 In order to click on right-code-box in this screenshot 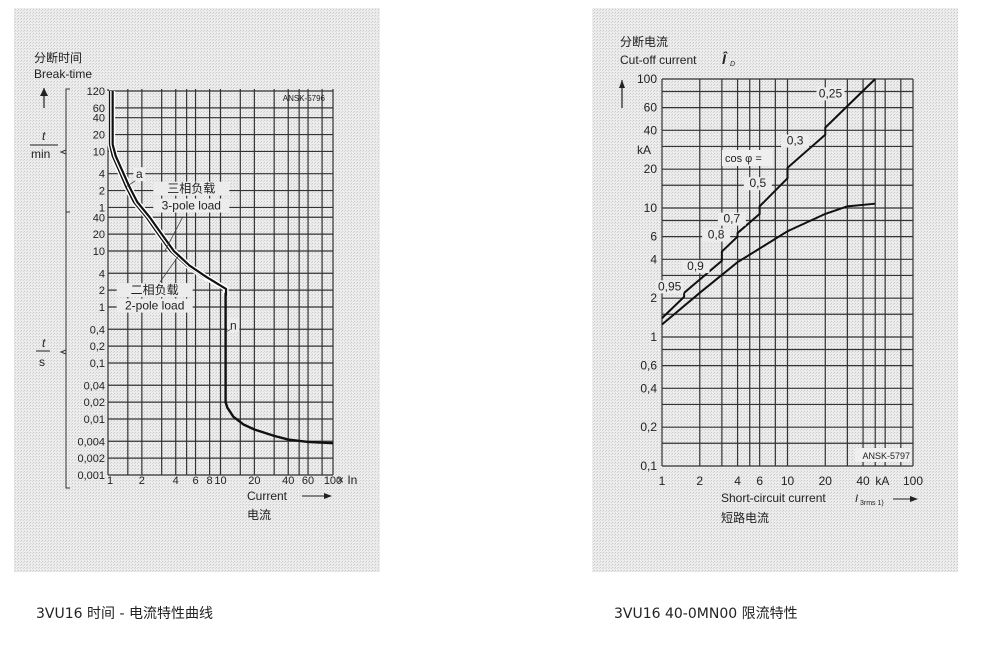, I will do `click(883, 455)`.